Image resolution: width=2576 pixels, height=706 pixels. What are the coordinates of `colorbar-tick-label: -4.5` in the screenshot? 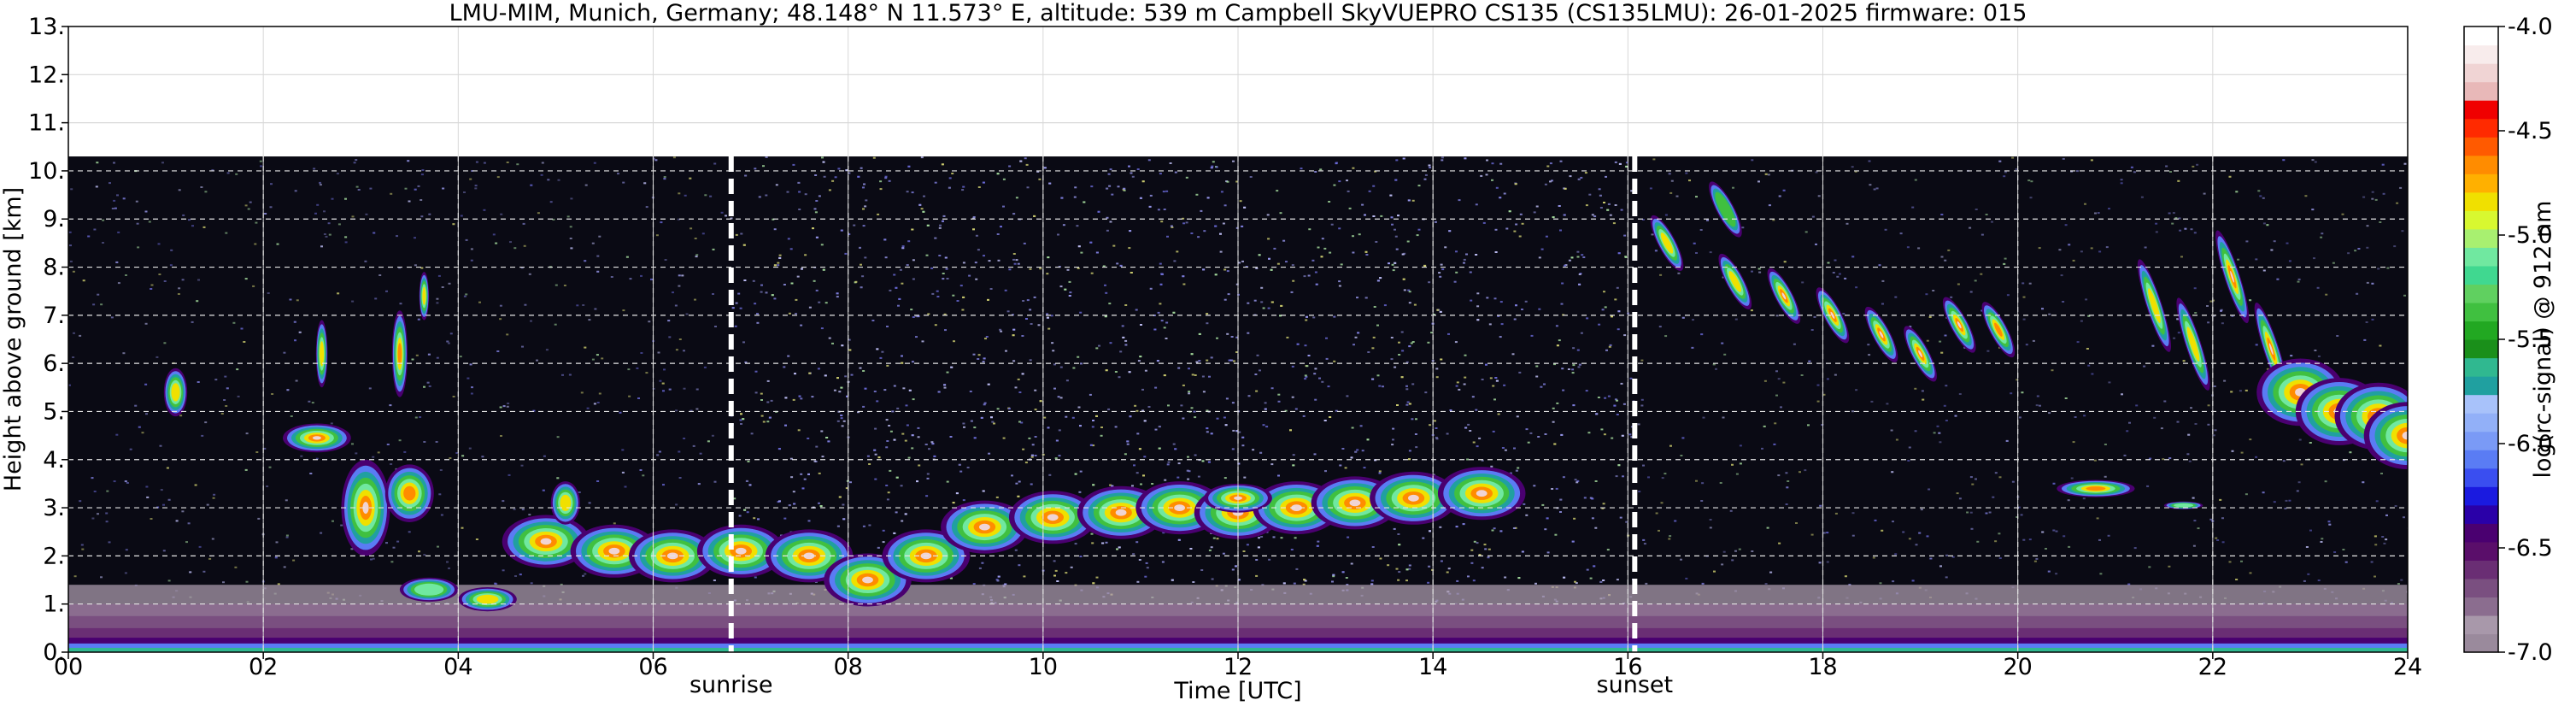 It's located at (2530, 131).